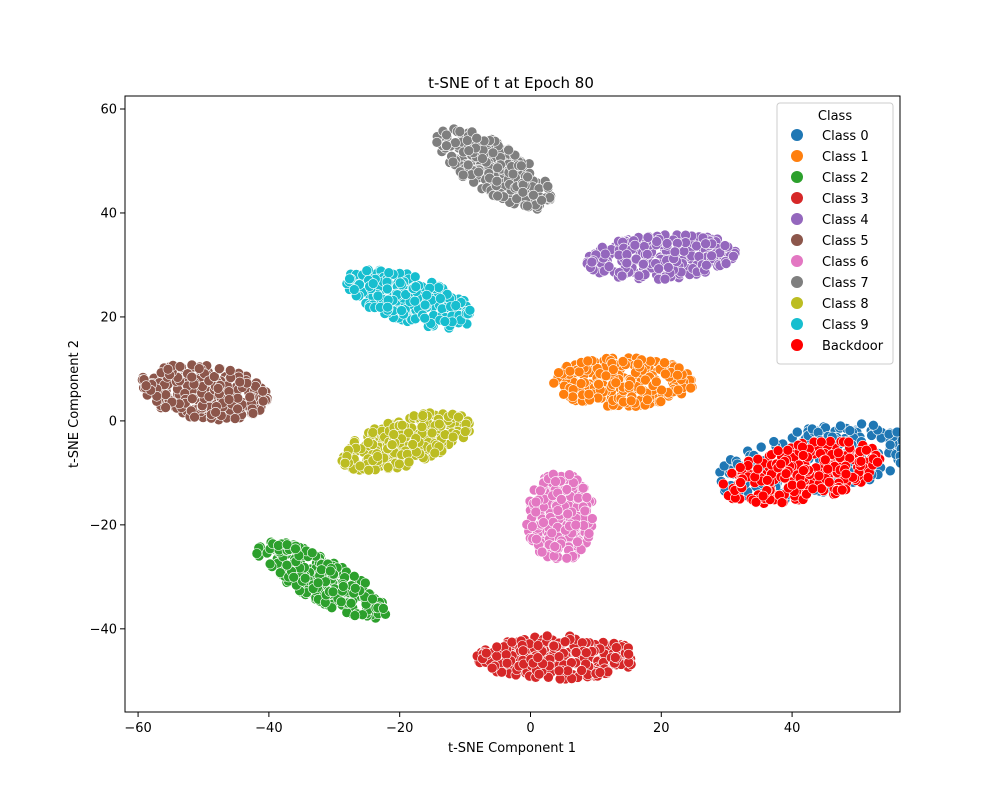 The height and width of the screenshot is (800, 1000). What do you see at coordinates (107, 369) in the screenshot?
I see `y-axis-ticks: −40 −20 0 20 40 60` at bounding box center [107, 369].